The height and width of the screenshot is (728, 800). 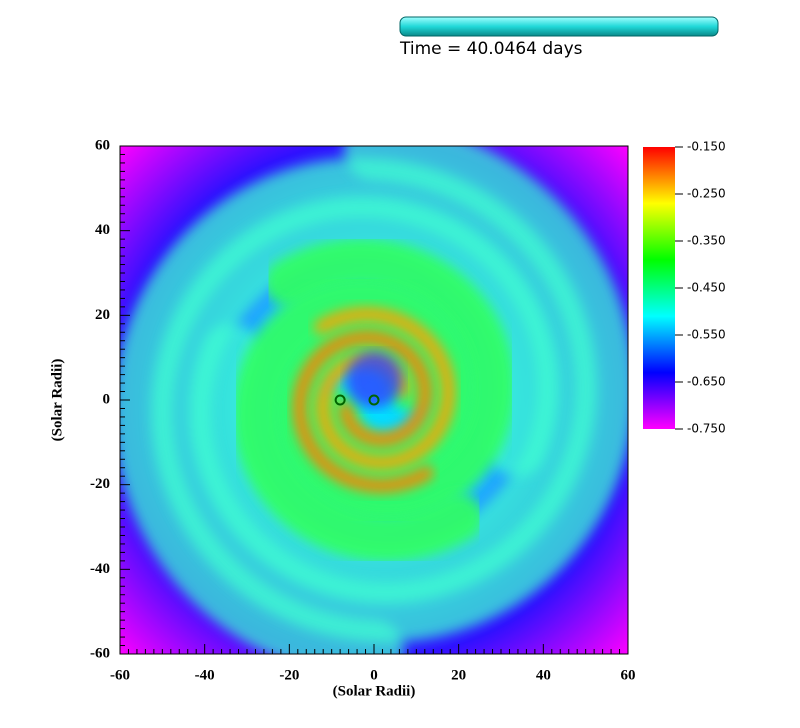 What do you see at coordinates (659, 288) in the screenshot?
I see `colorbar` at bounding box center [659, 288].